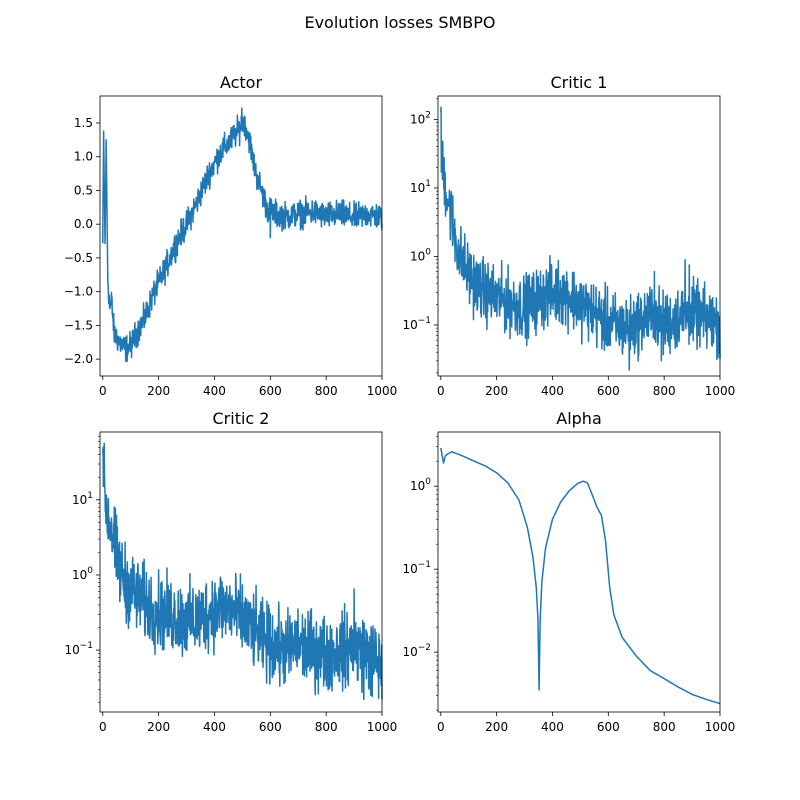 The height and width of the screenshot is (800, 800). What do you see at coordinates (78, 292) in the screenshot?
I see `y-tick-label: −1.0` at bounding box center [78, 292].